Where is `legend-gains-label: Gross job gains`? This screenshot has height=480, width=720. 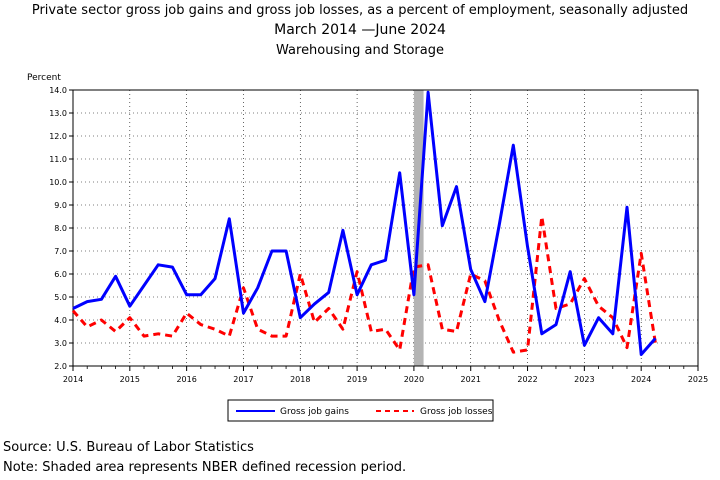 legend-gains-label: Gross job gains is located at coordinates (314, 412).